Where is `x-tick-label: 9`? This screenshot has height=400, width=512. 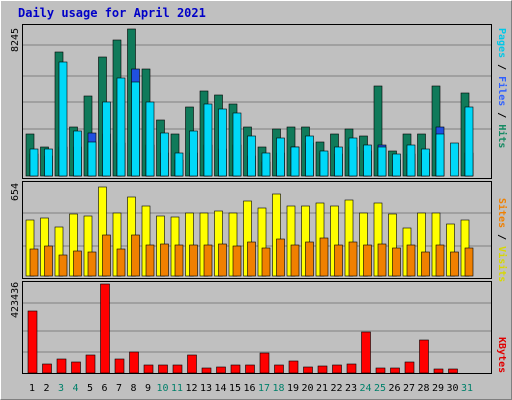
x-tick-label: 9 is located at coordinates (148, 388).